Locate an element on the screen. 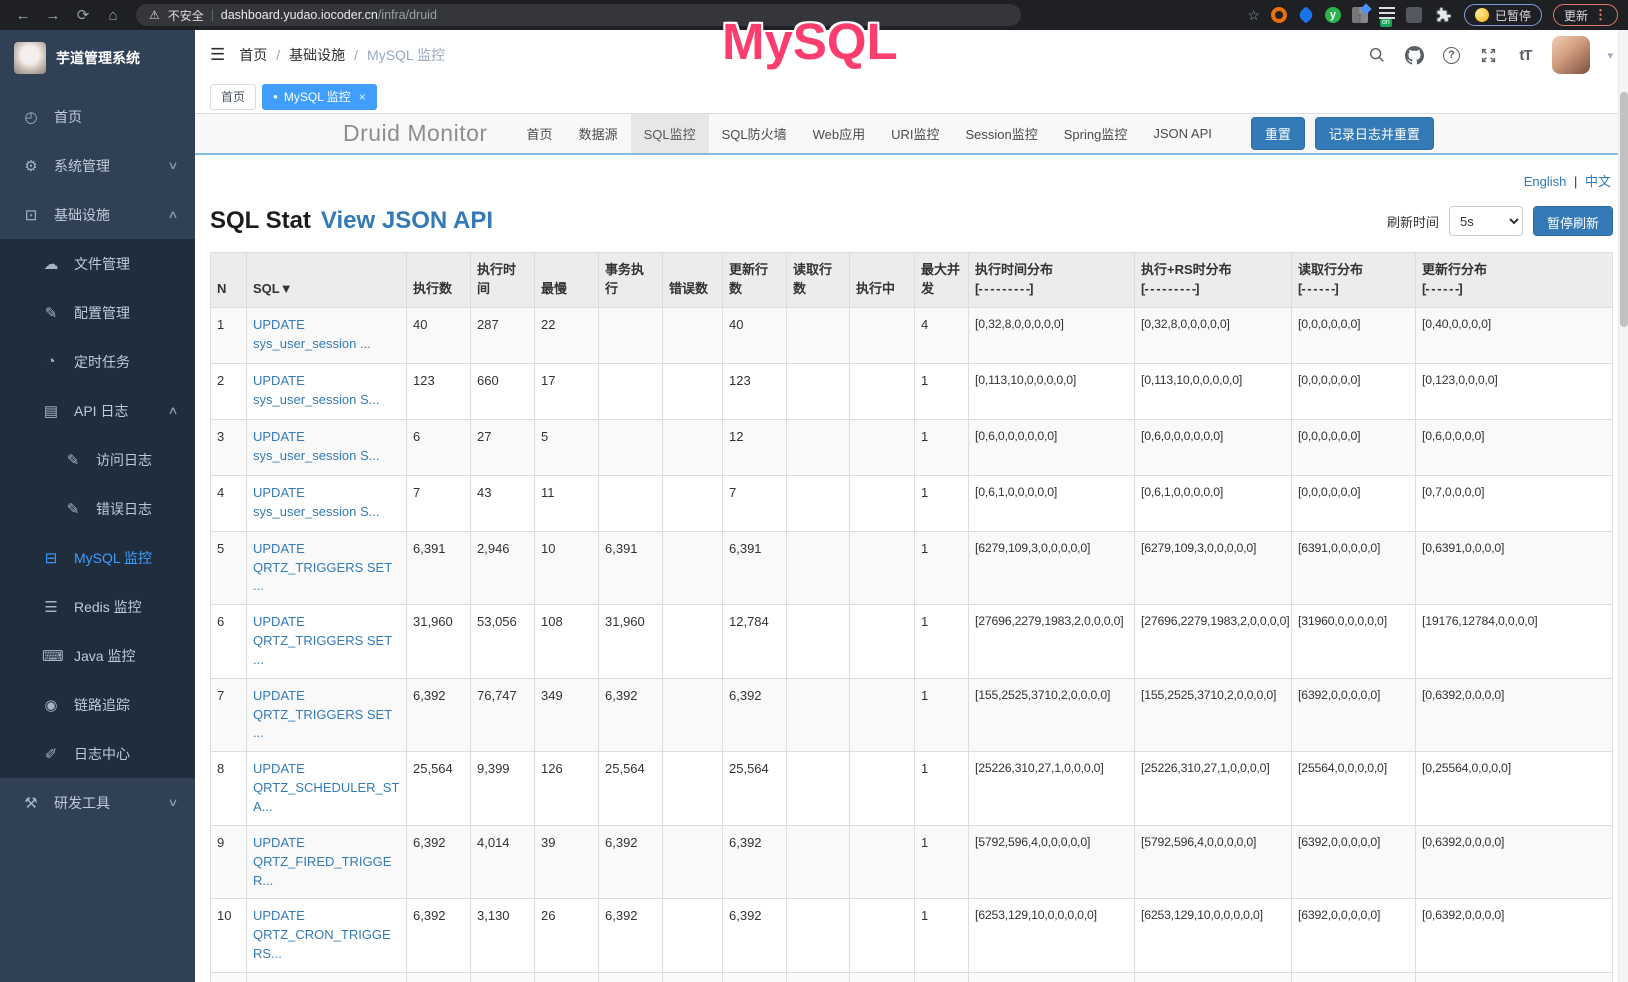  column-header-最大并发: 最大并发 is located at coordinates (941, 280).